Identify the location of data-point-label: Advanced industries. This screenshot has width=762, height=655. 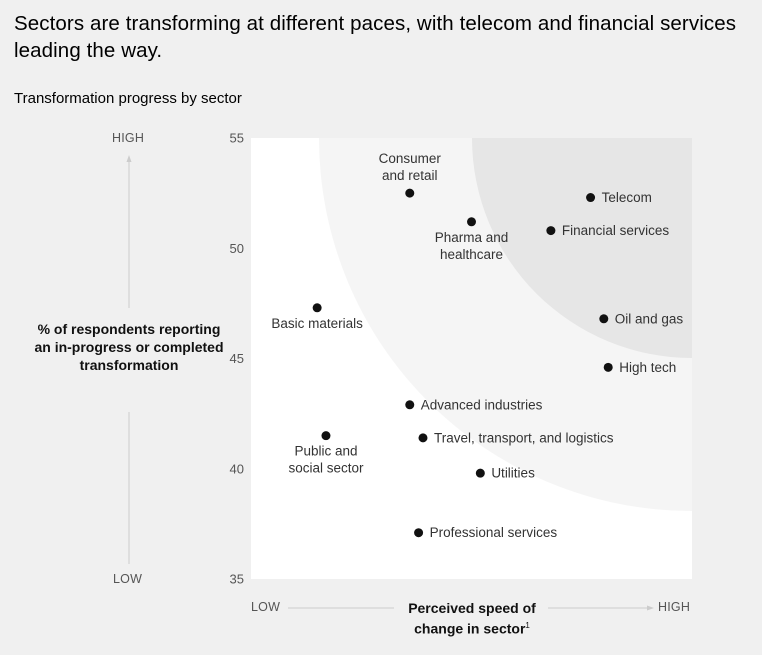
(482, 404).